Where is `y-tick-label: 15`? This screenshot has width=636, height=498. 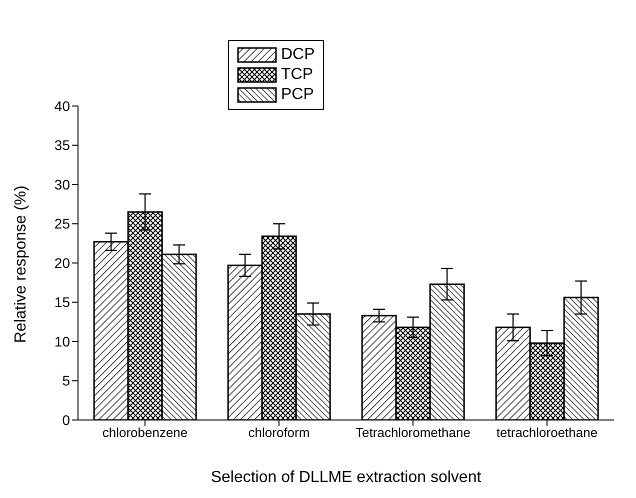
y-tick-label: 15 is located at coordinates (62, 302).